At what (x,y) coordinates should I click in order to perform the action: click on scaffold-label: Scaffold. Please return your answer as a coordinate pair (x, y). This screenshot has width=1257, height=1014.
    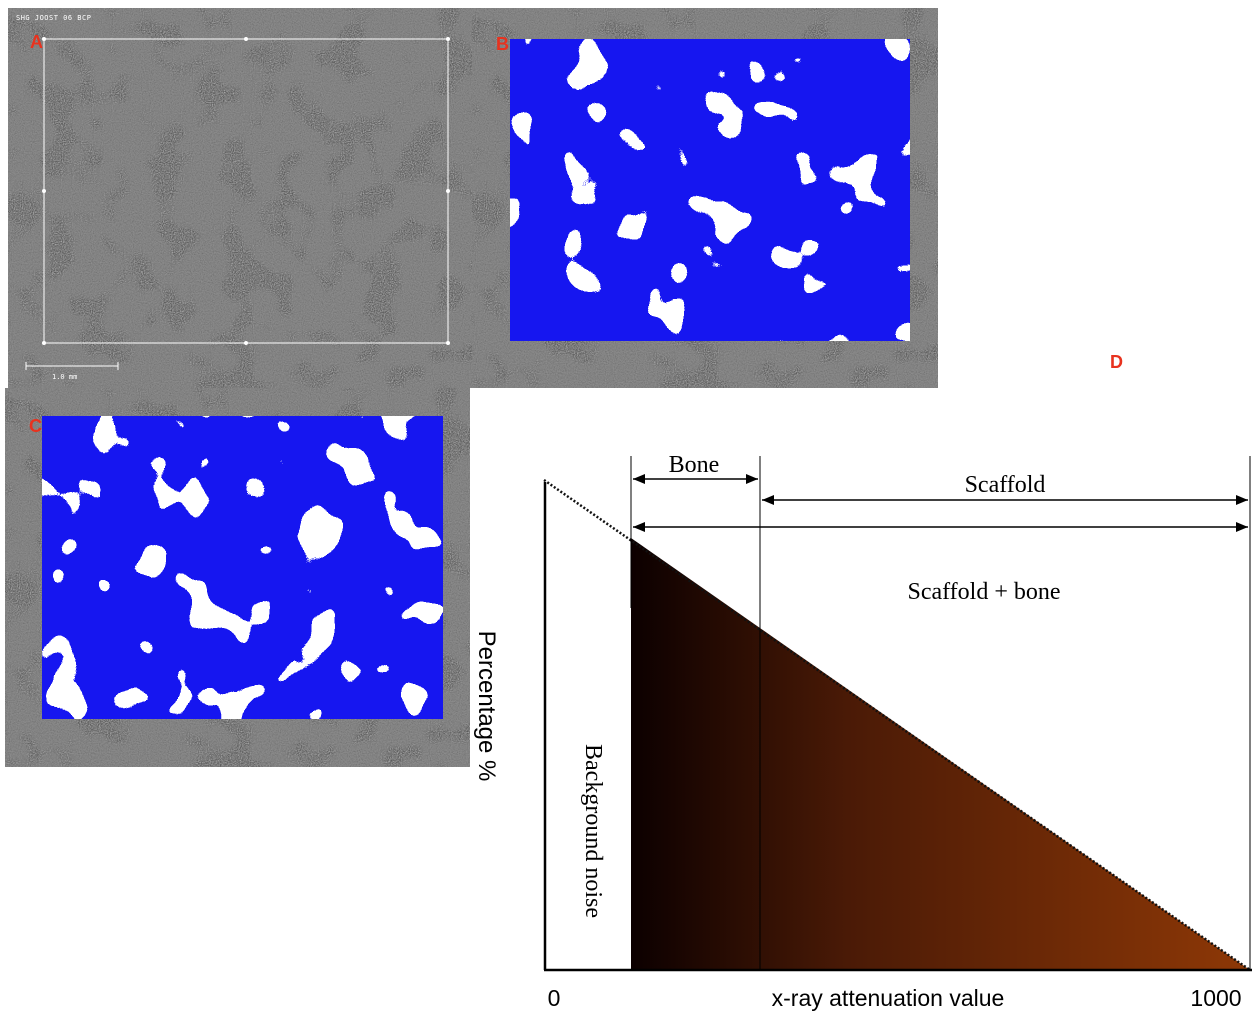
    Looking at the image, I should click on (1005, 485).